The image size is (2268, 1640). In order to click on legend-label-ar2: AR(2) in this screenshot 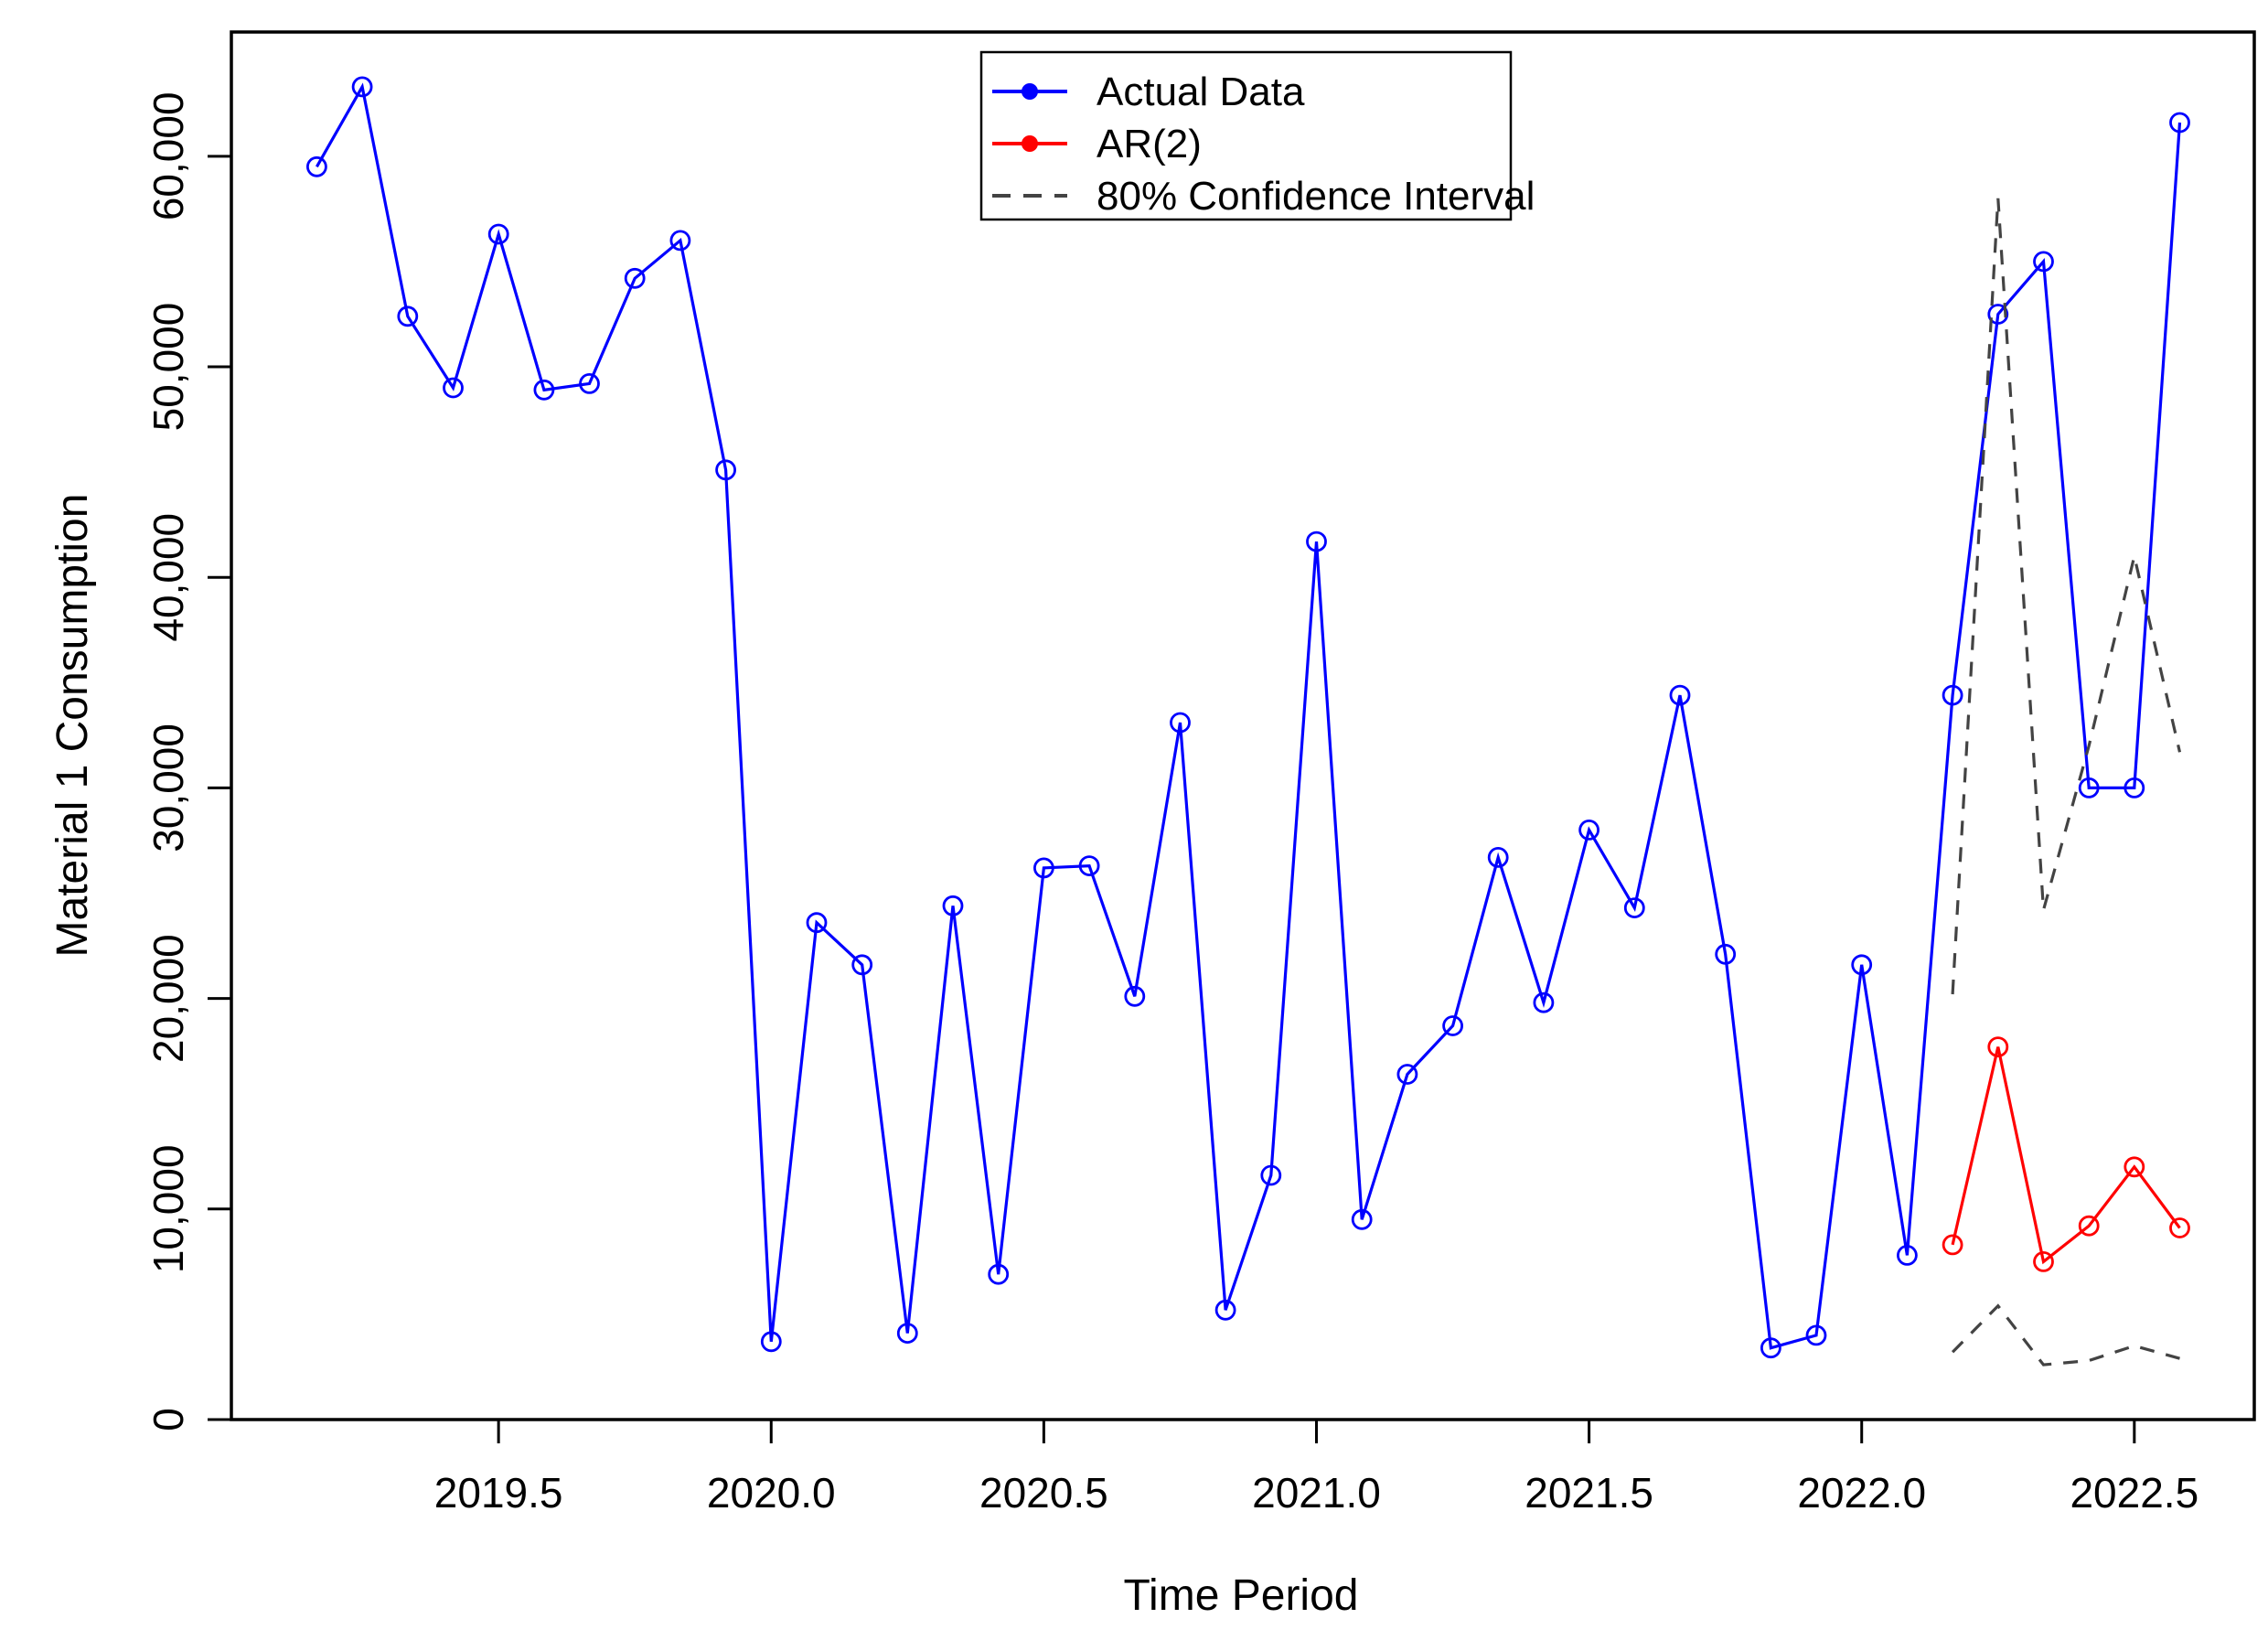, I will do `click(1149, 144)`.